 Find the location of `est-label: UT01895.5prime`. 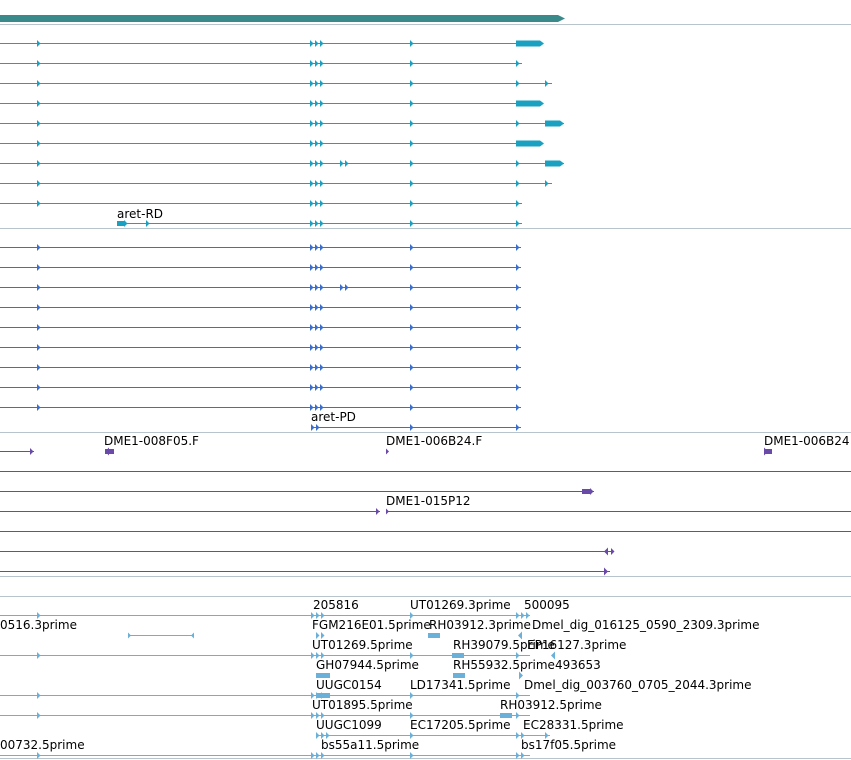

est-label: UT01895.5prime is located at coordinates (362, 705).